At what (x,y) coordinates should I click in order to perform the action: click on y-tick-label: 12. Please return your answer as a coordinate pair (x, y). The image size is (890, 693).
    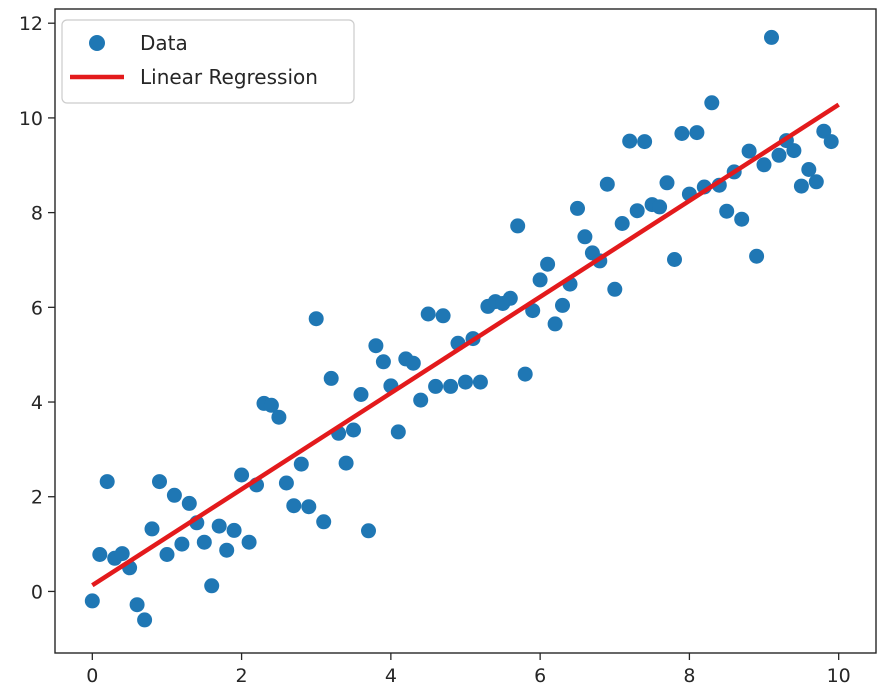
    Looking at the image, I should click on (31, 24).